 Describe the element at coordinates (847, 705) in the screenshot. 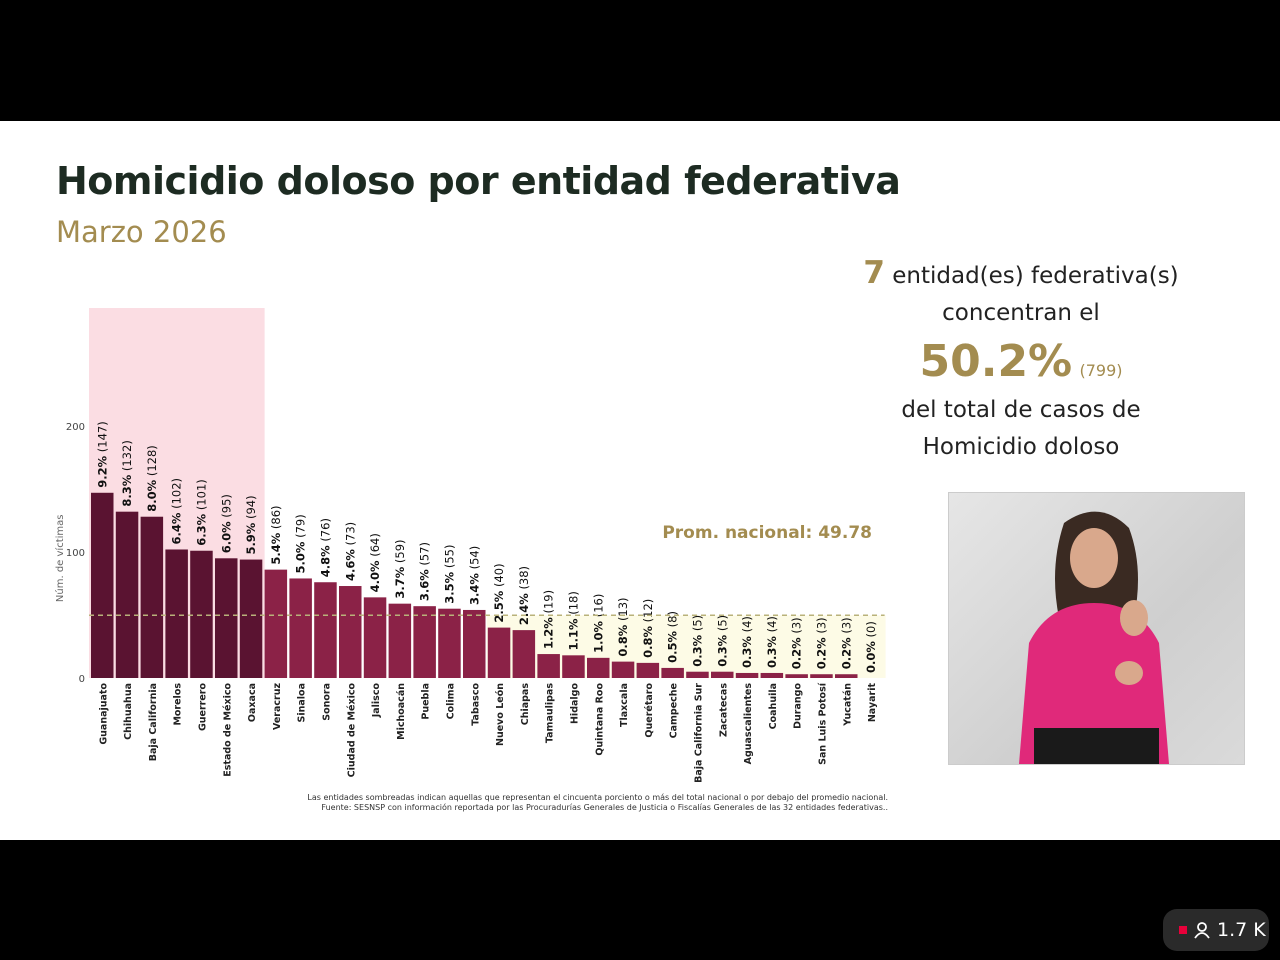

I see `category-label: Yucatán` at that location.